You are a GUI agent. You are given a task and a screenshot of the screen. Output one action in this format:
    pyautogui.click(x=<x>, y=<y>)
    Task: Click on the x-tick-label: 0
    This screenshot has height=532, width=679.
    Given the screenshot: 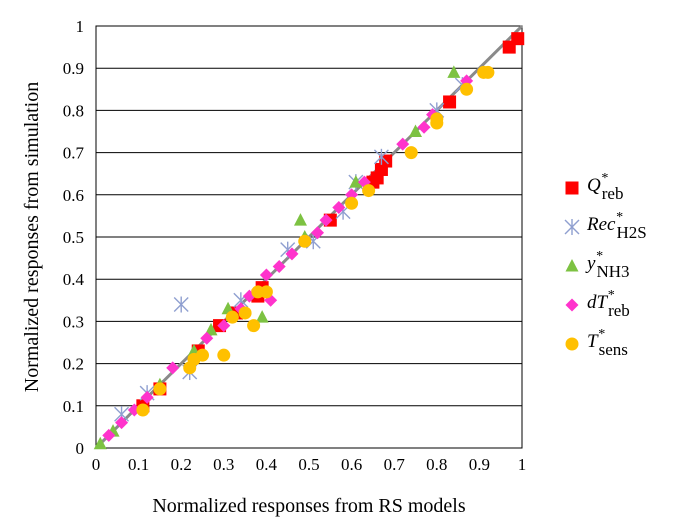 What is the action you would take?
    pyautogui.click(x=96, y=464)
    